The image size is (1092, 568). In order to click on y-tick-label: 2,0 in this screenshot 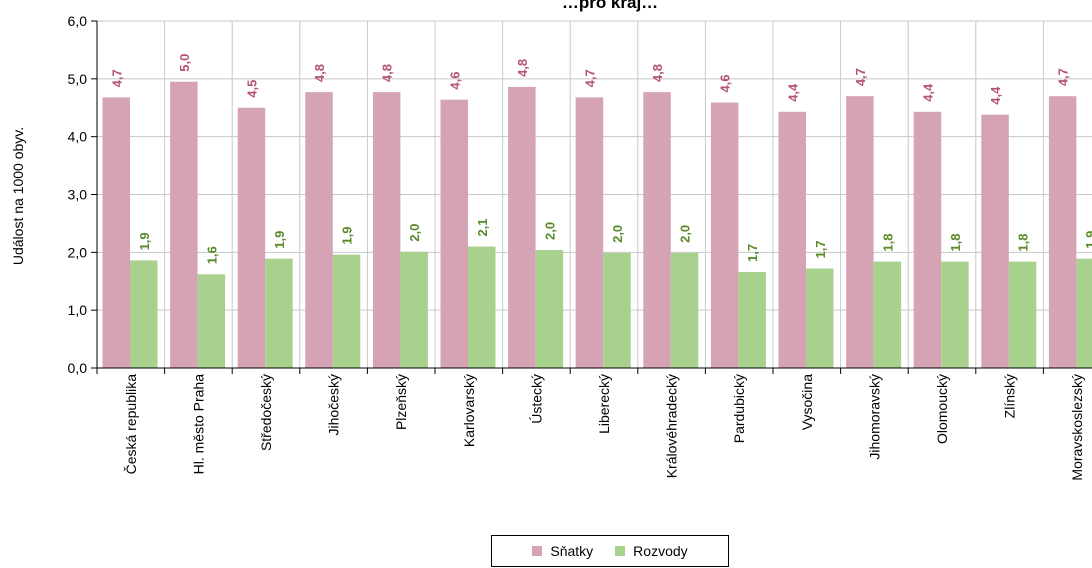, I will do `click(78, 252)`.